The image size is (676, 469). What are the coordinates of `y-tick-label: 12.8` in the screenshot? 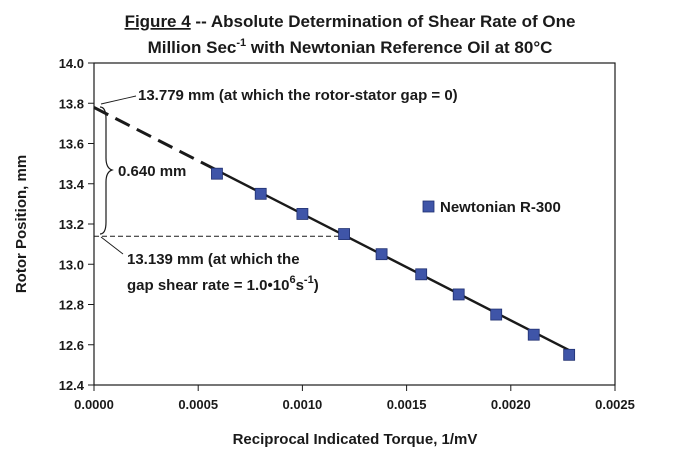 It's located at (71, 305).